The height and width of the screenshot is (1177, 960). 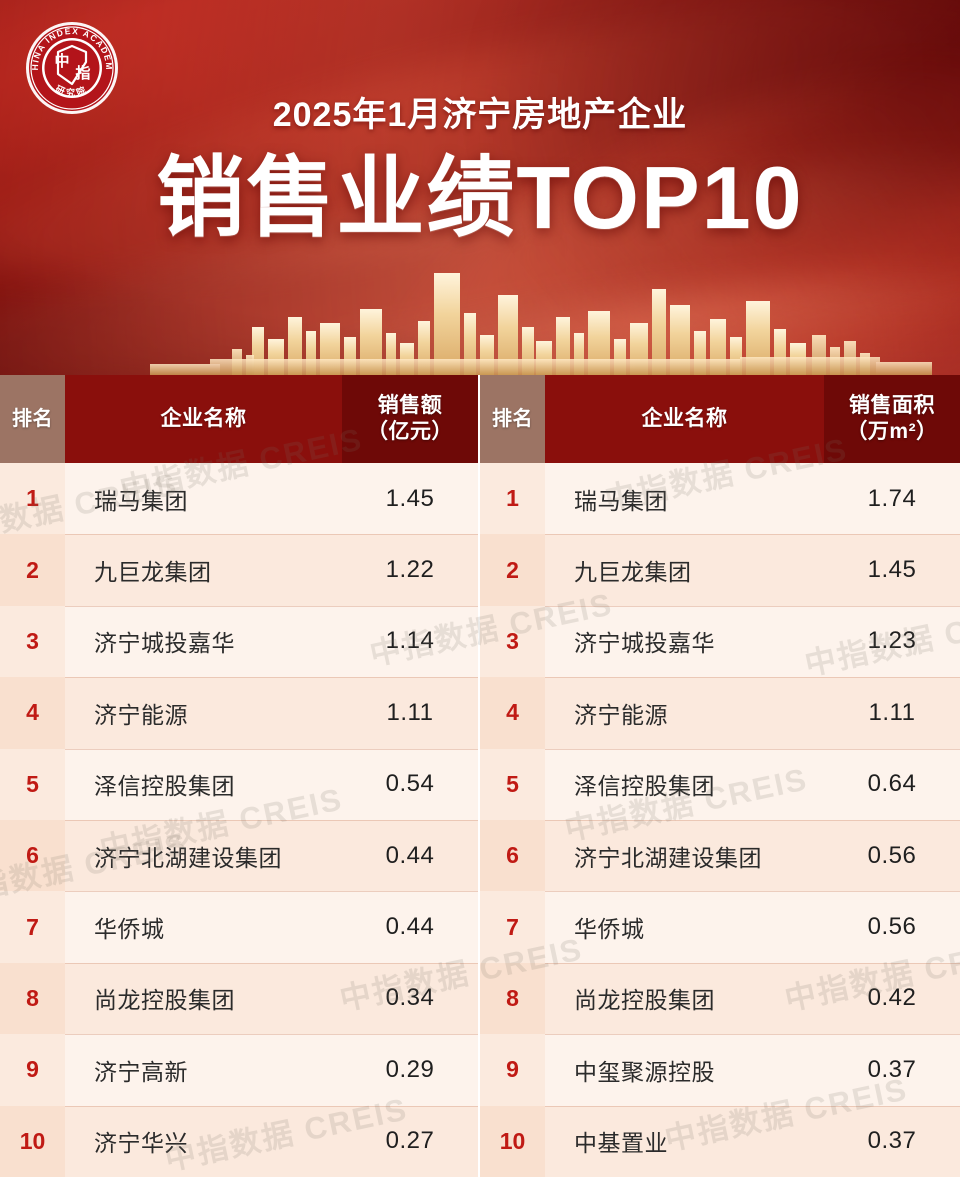 What do you see at coordinates (410, 570) in the screenshot?
I see `cell-value: 1.22` at bounding box center [410, 570].